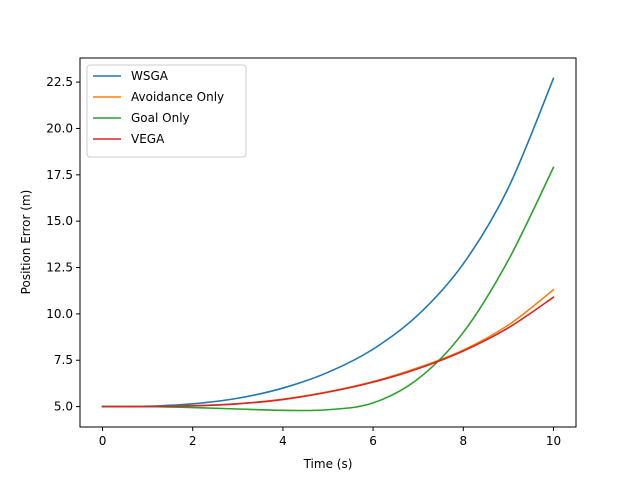  I want to click on y-tick-label: 7.5, so click(63, 360).